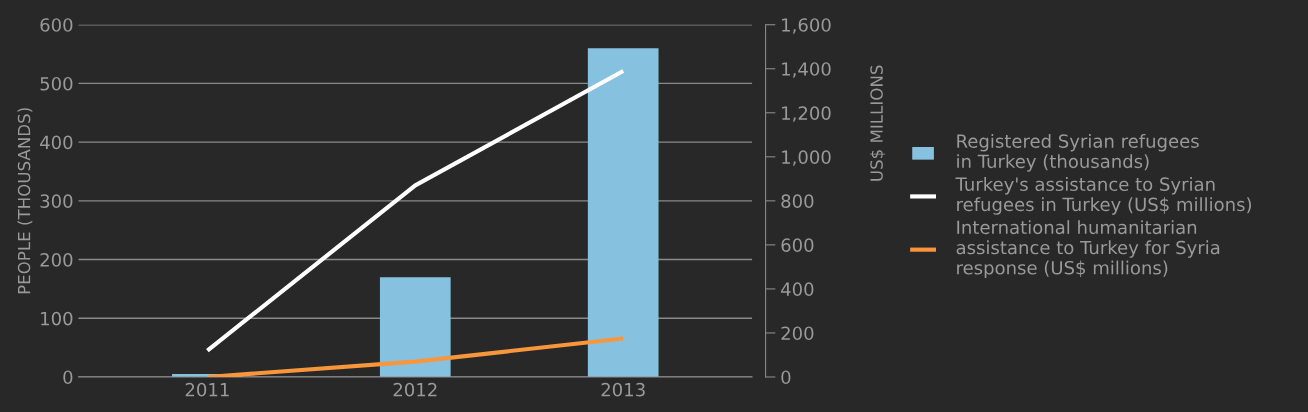 The image size is (1308, 412). I want to click on x-tick-label: 2011, so click(207, 389).